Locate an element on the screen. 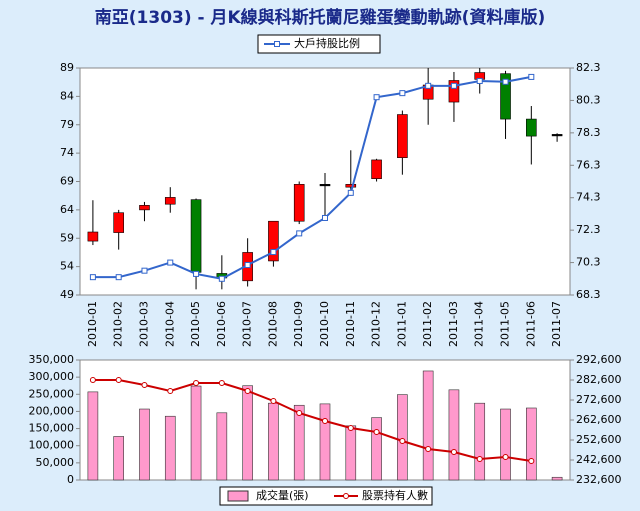 The image size is (640, 511). y2-tick-label: 70.3 is located at coordinates (588, 262).